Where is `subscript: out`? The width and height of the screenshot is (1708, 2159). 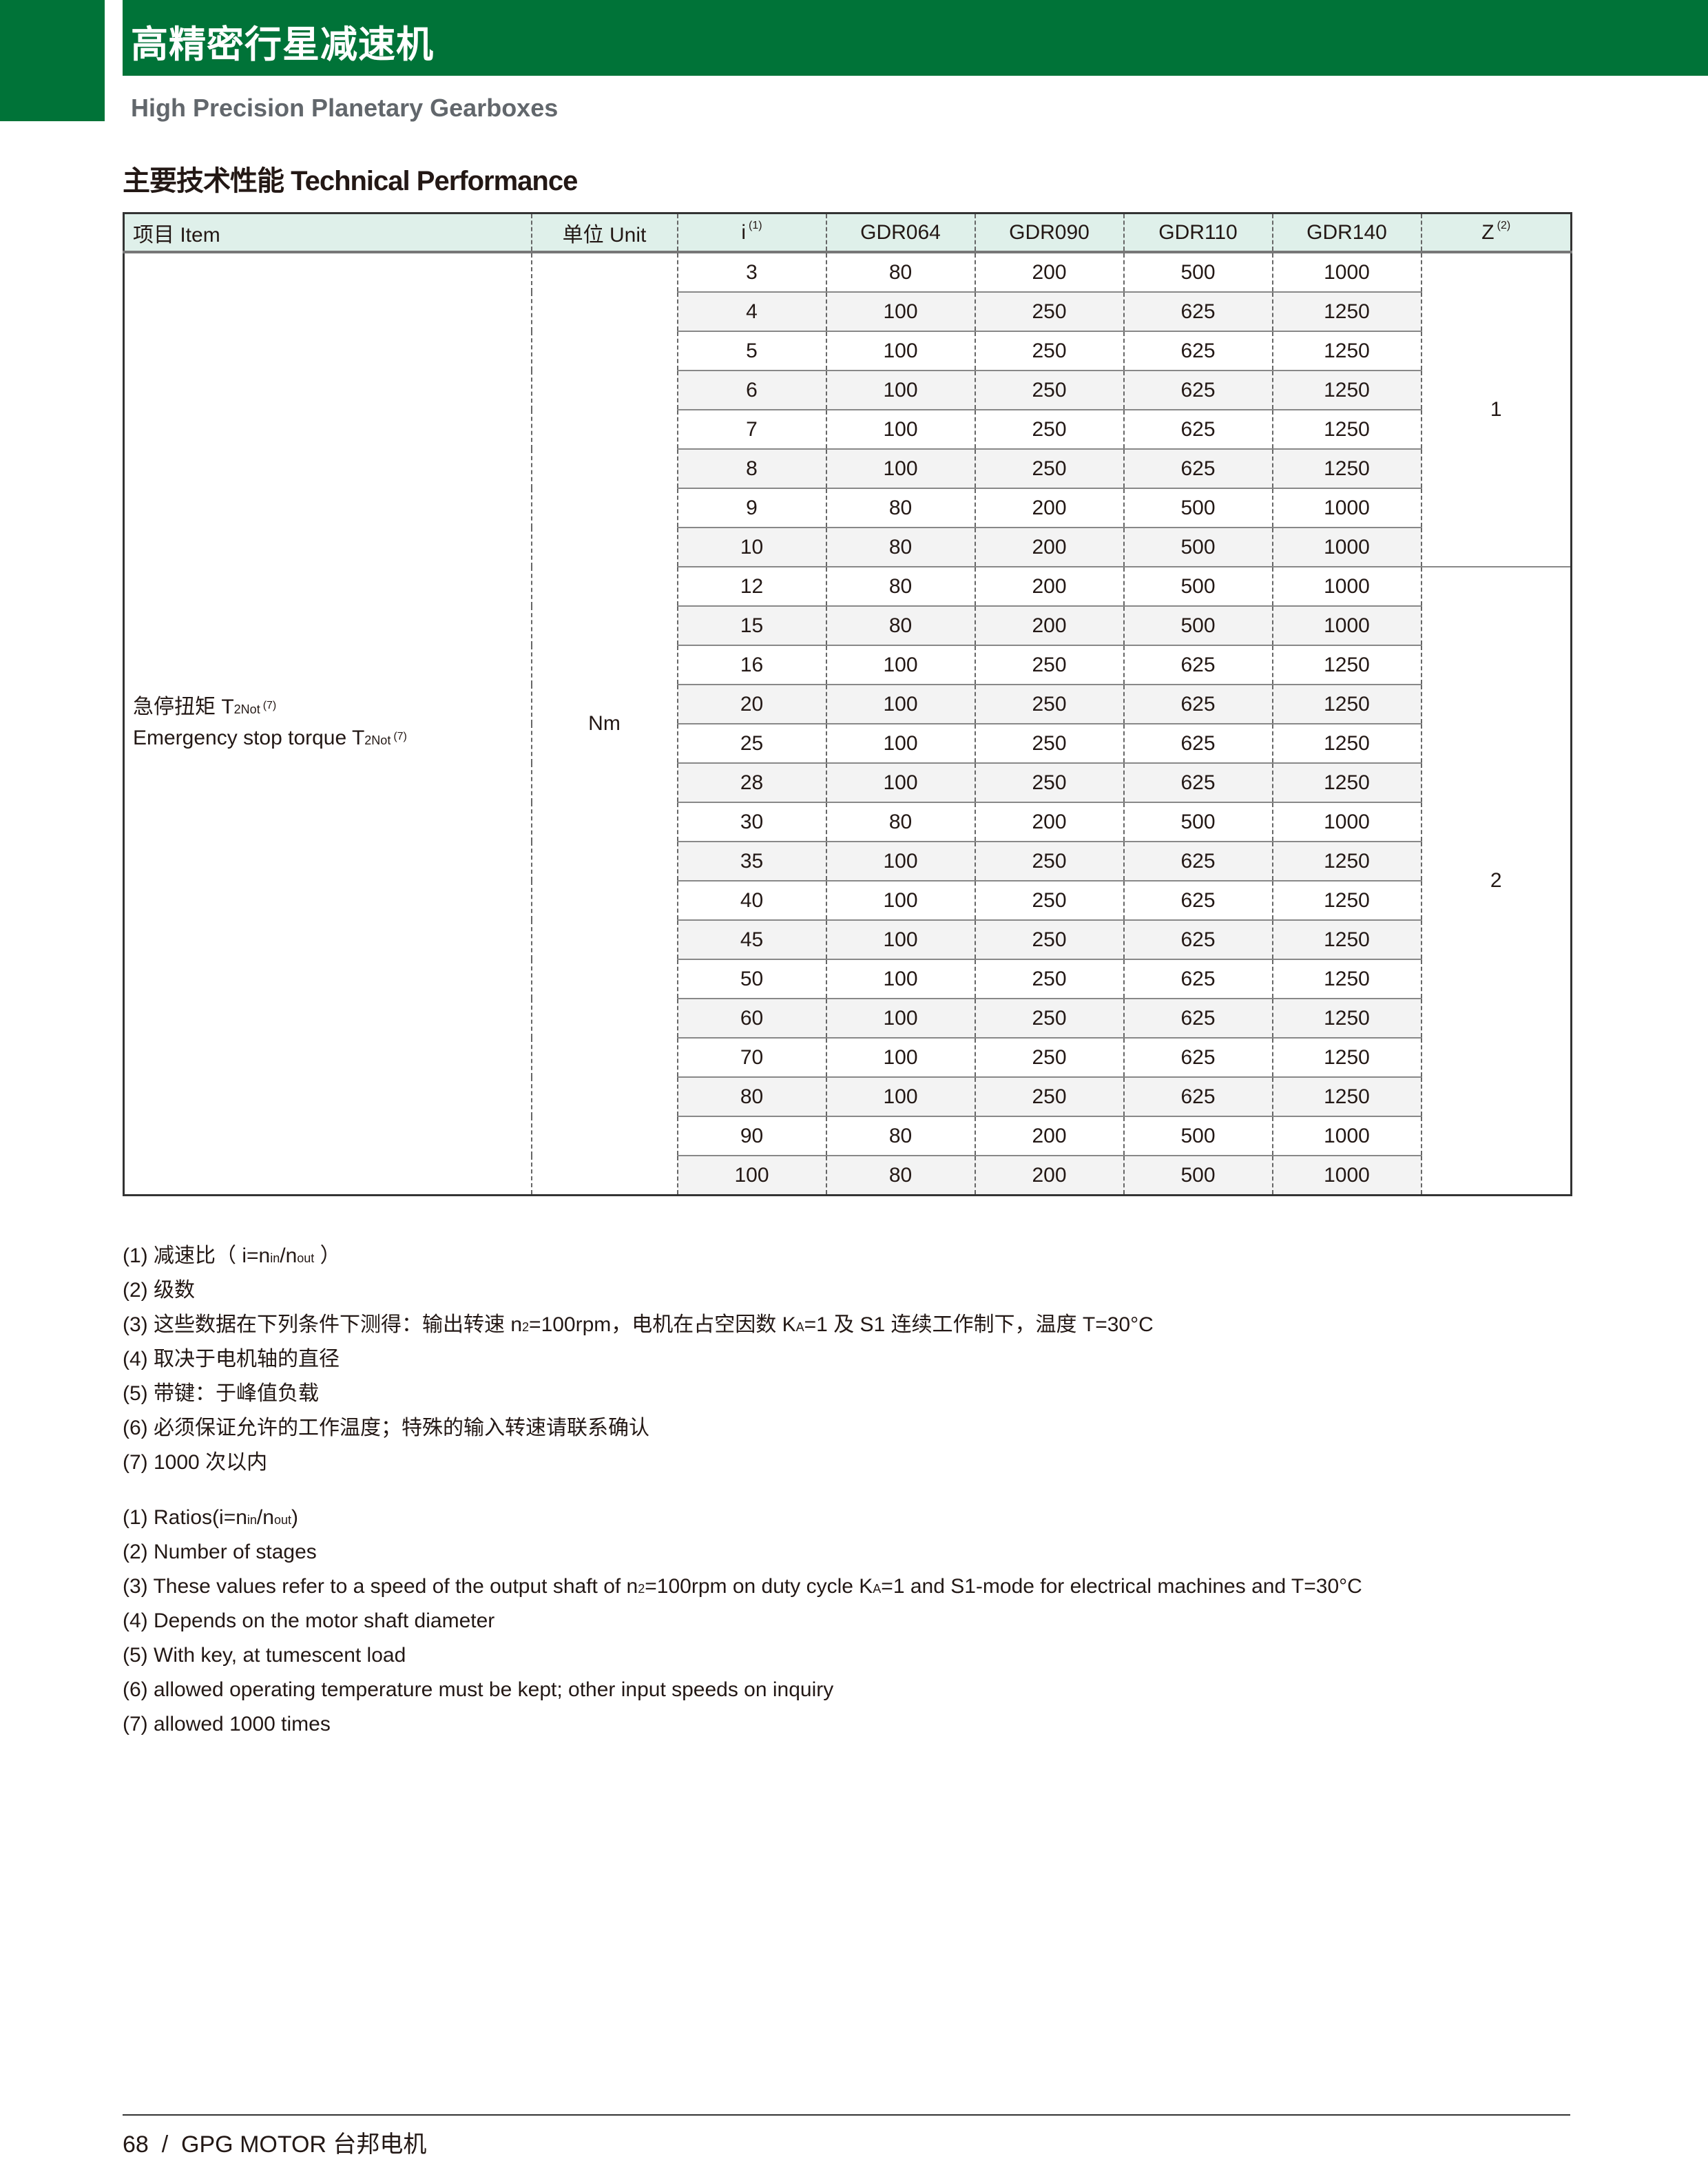
subscript: out is located at coordinates (306, 1258).